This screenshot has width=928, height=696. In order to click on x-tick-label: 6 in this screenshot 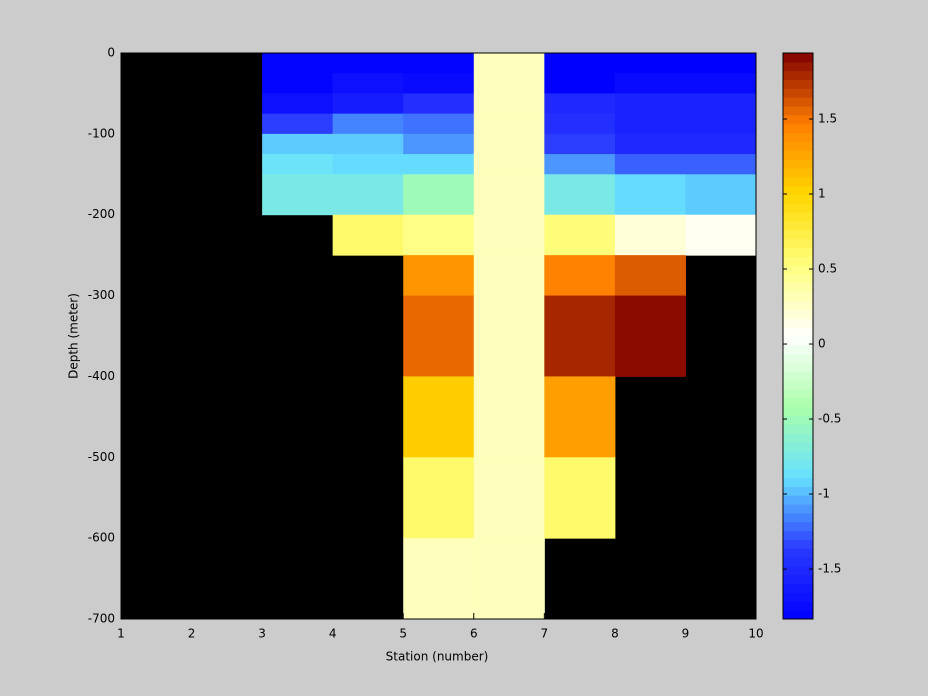, I will do `click(474, 634)`.